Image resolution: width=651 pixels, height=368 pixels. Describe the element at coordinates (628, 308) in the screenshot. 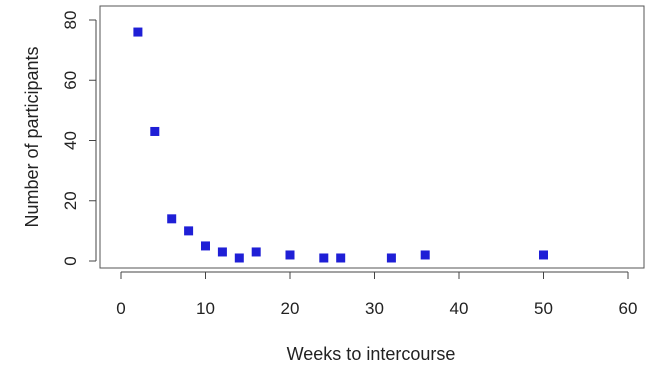

I see `x-tick-label: 60` at that location.